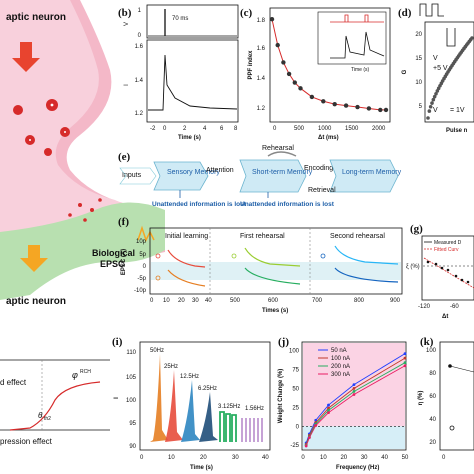  I want to click on svg-text: th2, so click(47, 419).